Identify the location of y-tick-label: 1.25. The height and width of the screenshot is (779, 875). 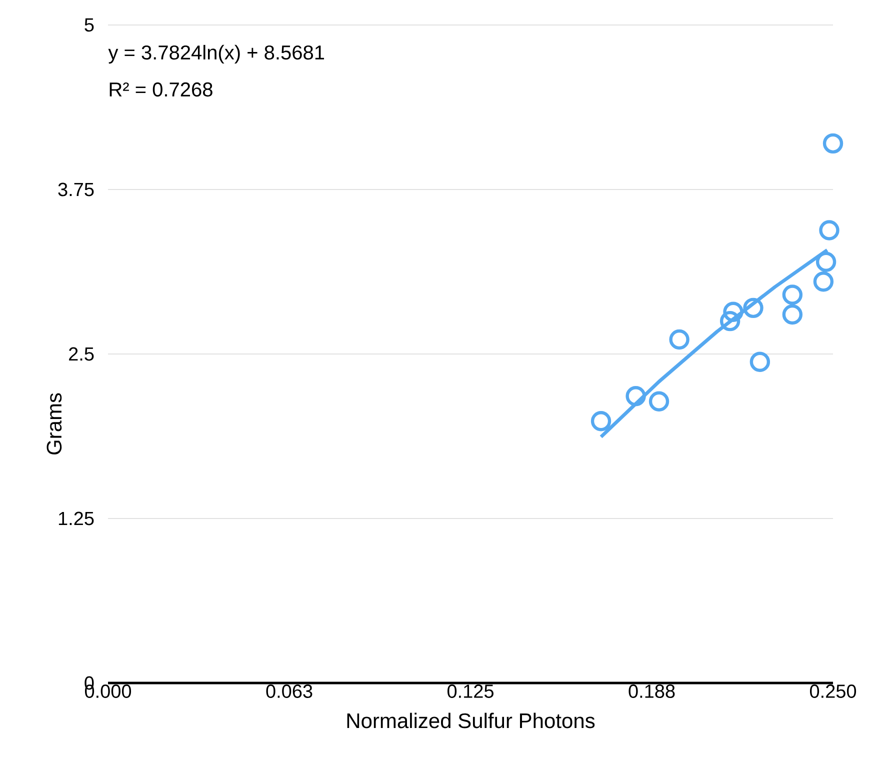
(76, 519).